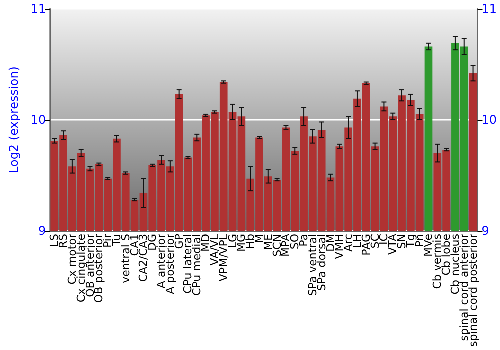 This screenshot has width=500, height=350. Describe the element at coordinates (42, 231) in the screenshot. I see `y-tick-label: 9` at that location.